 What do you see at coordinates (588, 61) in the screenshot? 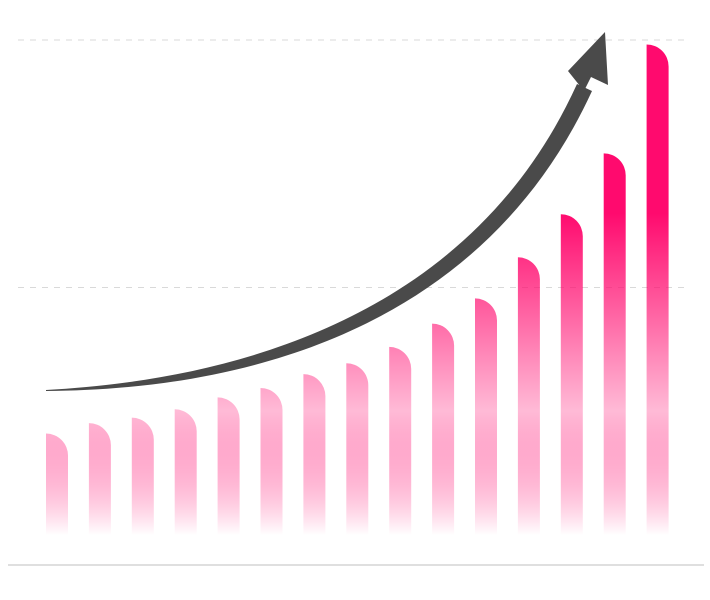
I see `trend-arrow-head` at bounding box center [588, 61].